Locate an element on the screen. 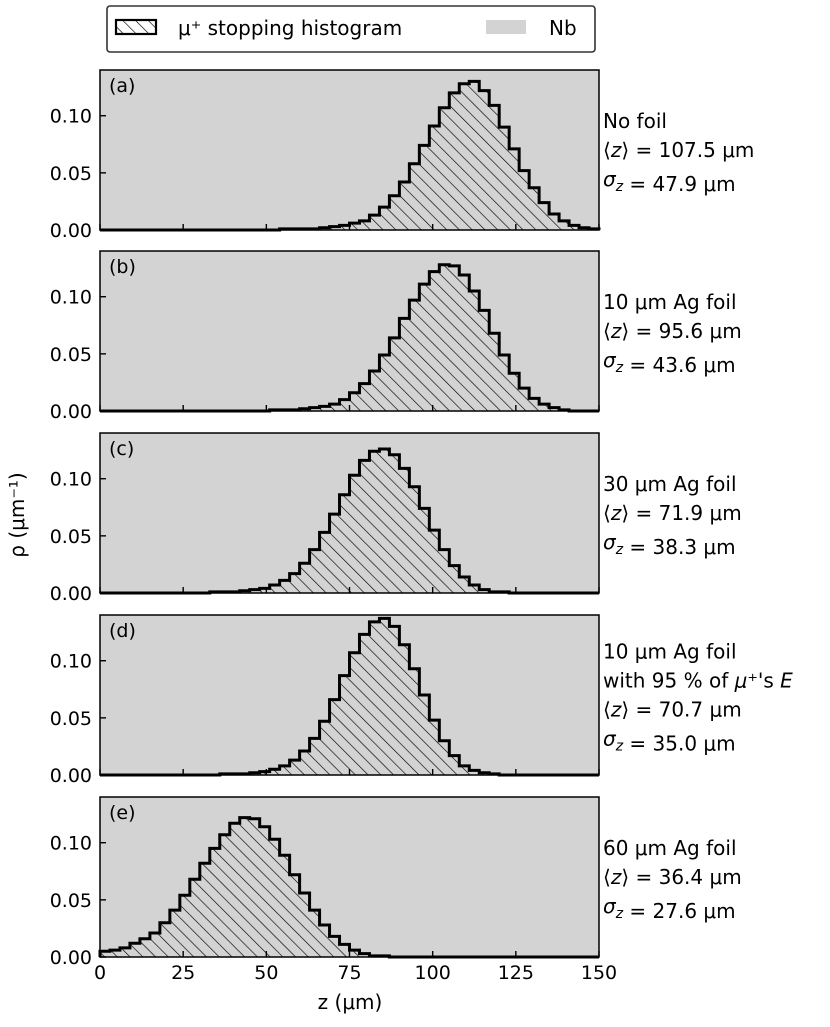 Image resolution: width=830 pixels, height=1027 pixels. legend: μ⁺ stopping histogram Nb is located at coordinates (351, 29).